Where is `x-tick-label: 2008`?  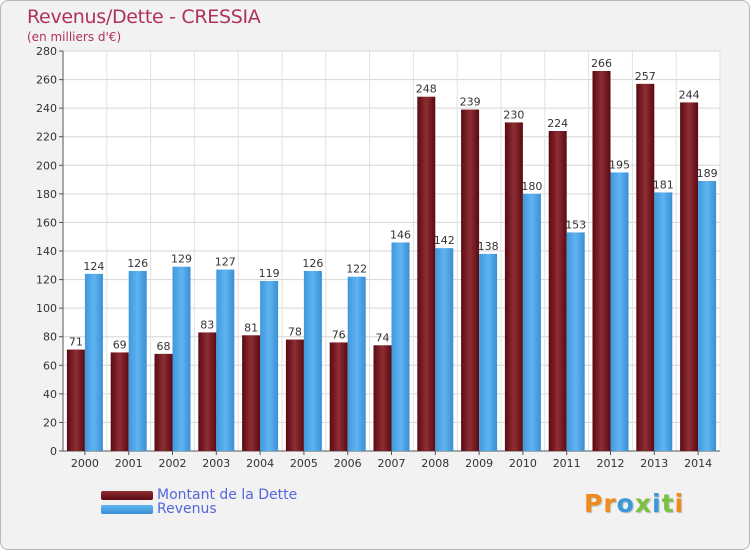
x-tick-label: 2008 is located at coordinates (435, 463).